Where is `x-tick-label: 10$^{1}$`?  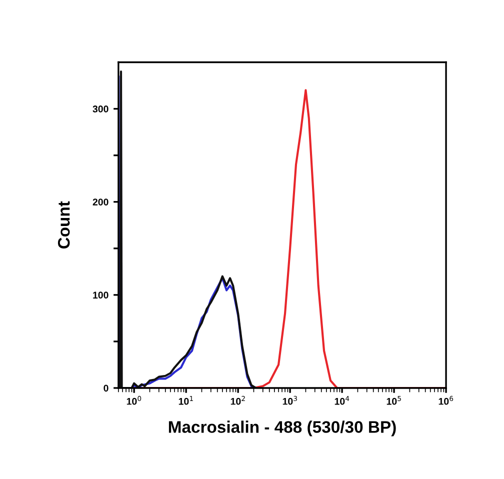
x-tick-label: 10$^{1}$ is located at coordinates (185, 400).